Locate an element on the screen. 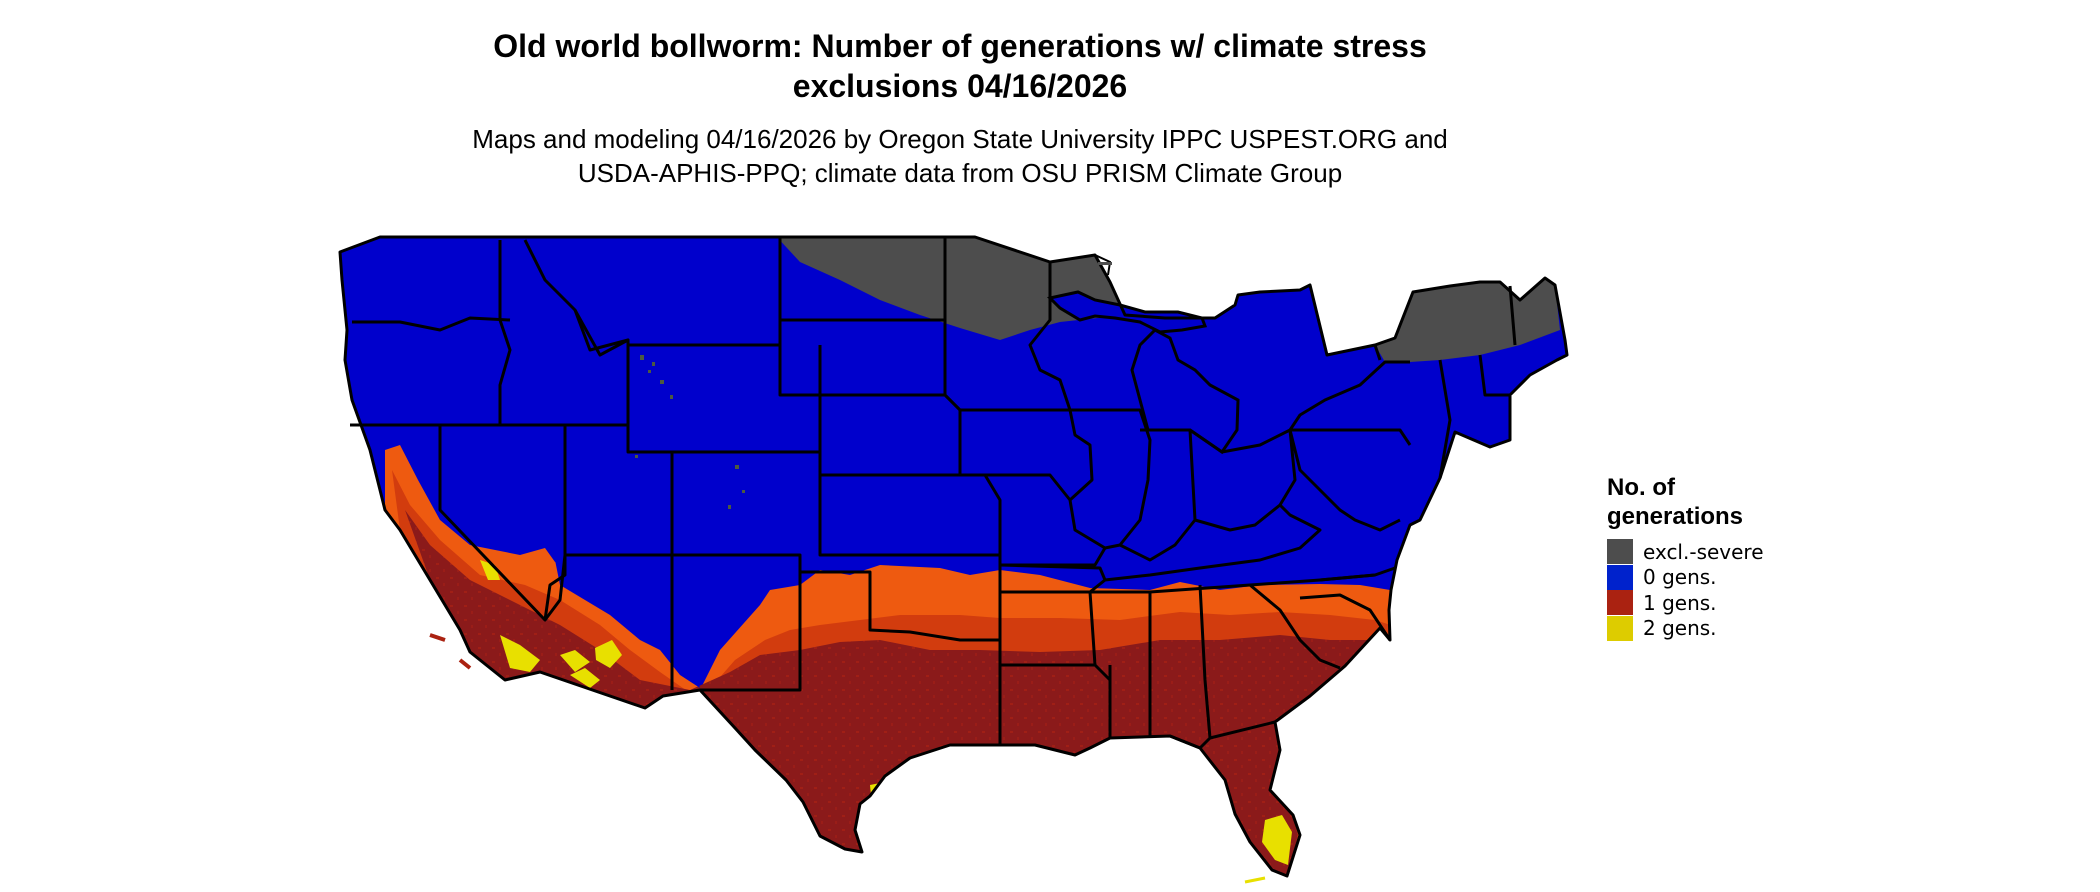 Image resolution: width=2100 pixels, height=892 pixels. legend-item: 0 gens. is located at coordinates (1685, 577).